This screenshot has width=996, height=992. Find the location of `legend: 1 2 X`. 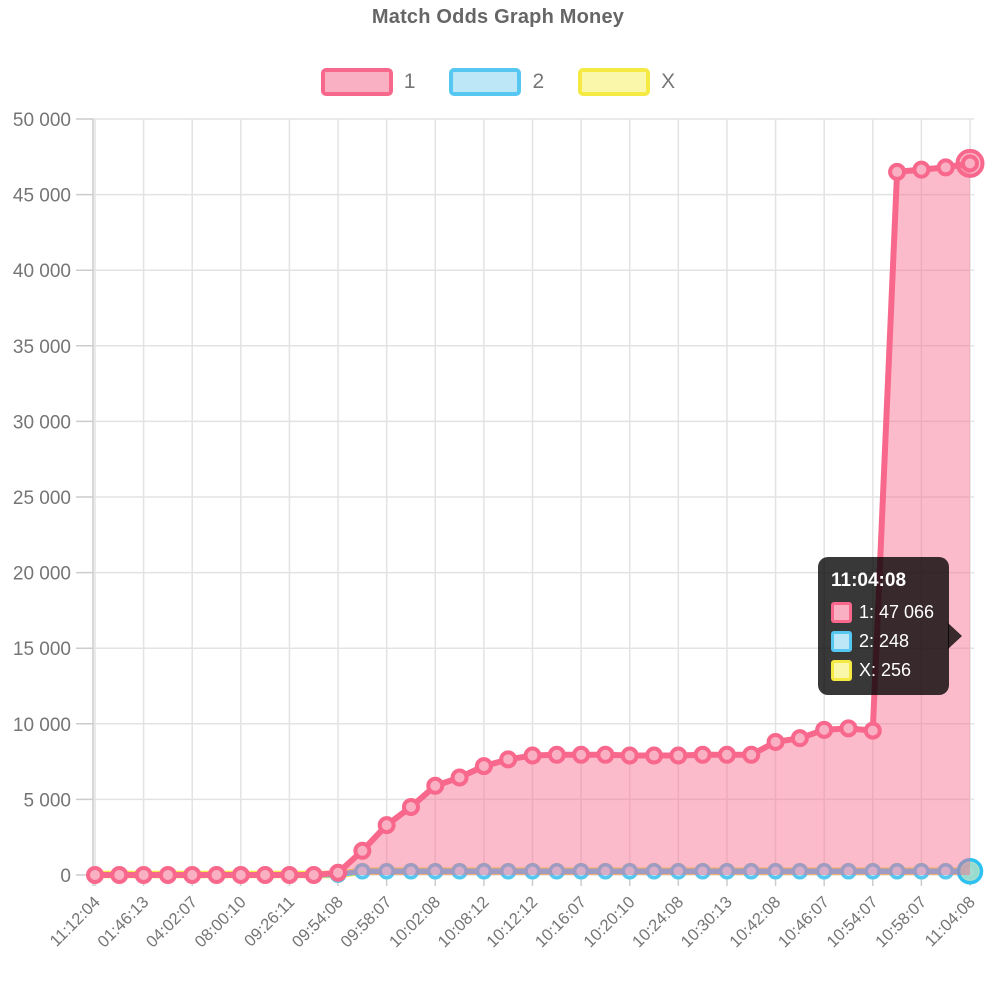

legend: 1 2 X is located at coordinates (498, 82).